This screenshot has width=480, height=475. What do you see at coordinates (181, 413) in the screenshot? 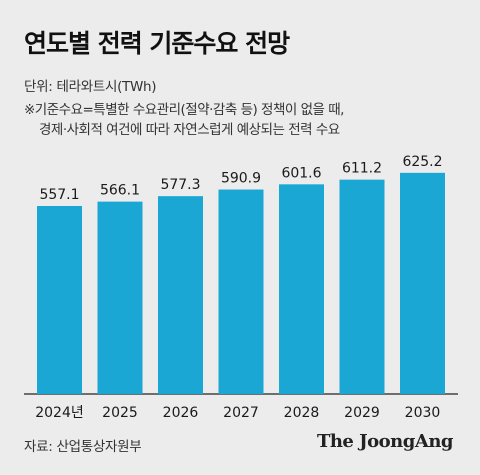
I see `x-tick-label-2: 2026` at bounding box center [181, 413].